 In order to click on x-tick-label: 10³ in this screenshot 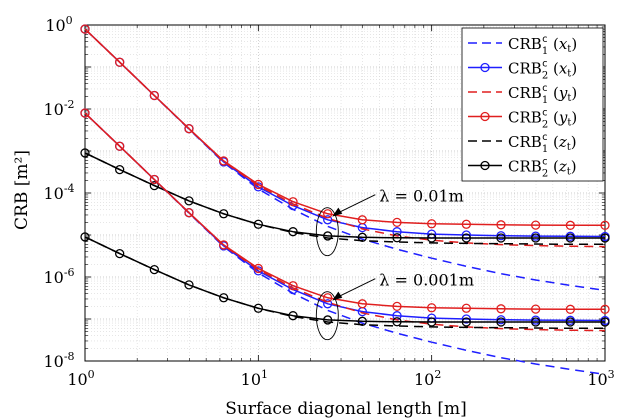, I will do `click(600, 378)`.